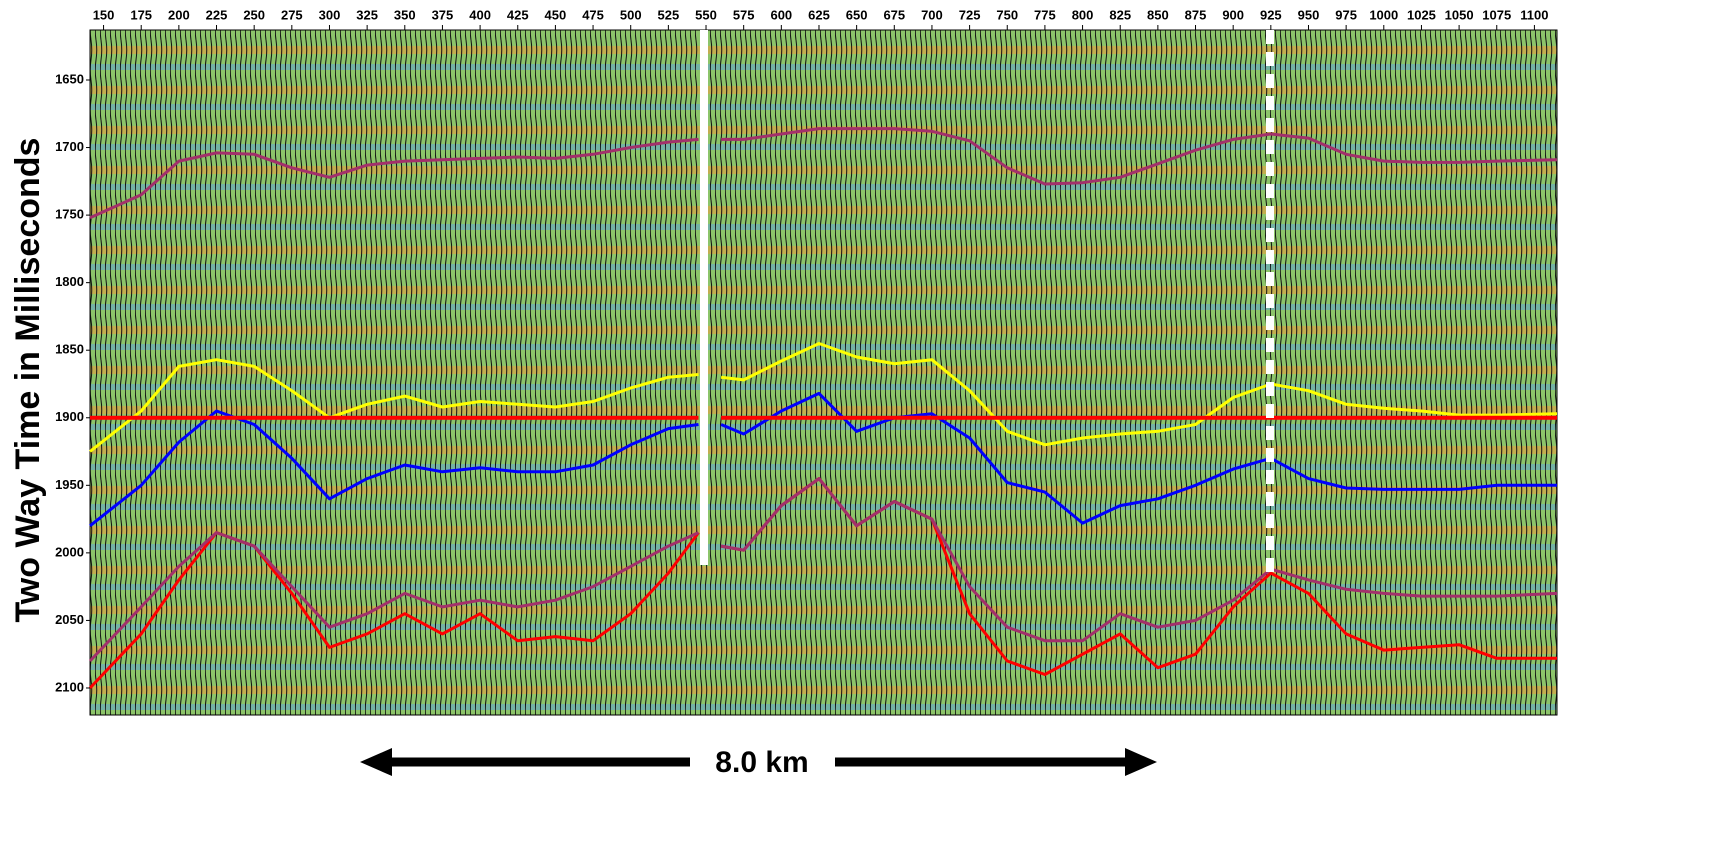 The height and width of the screenshot is (852, 1727). I want to click on x-tick-label: 825, so click(1120, 14).